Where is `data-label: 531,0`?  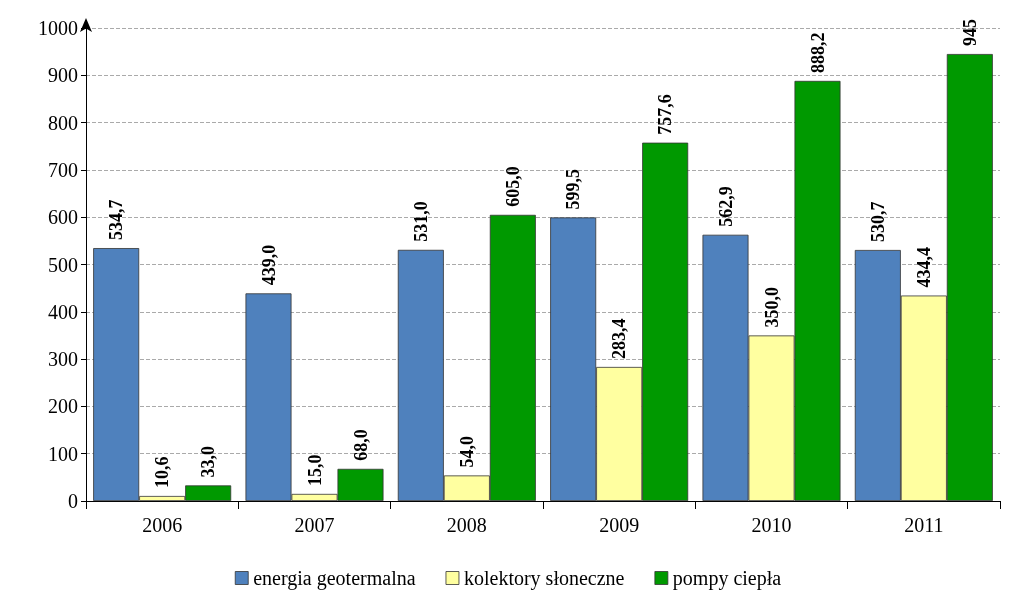 data-label: 531,0 is located at coordinates (420, 221).